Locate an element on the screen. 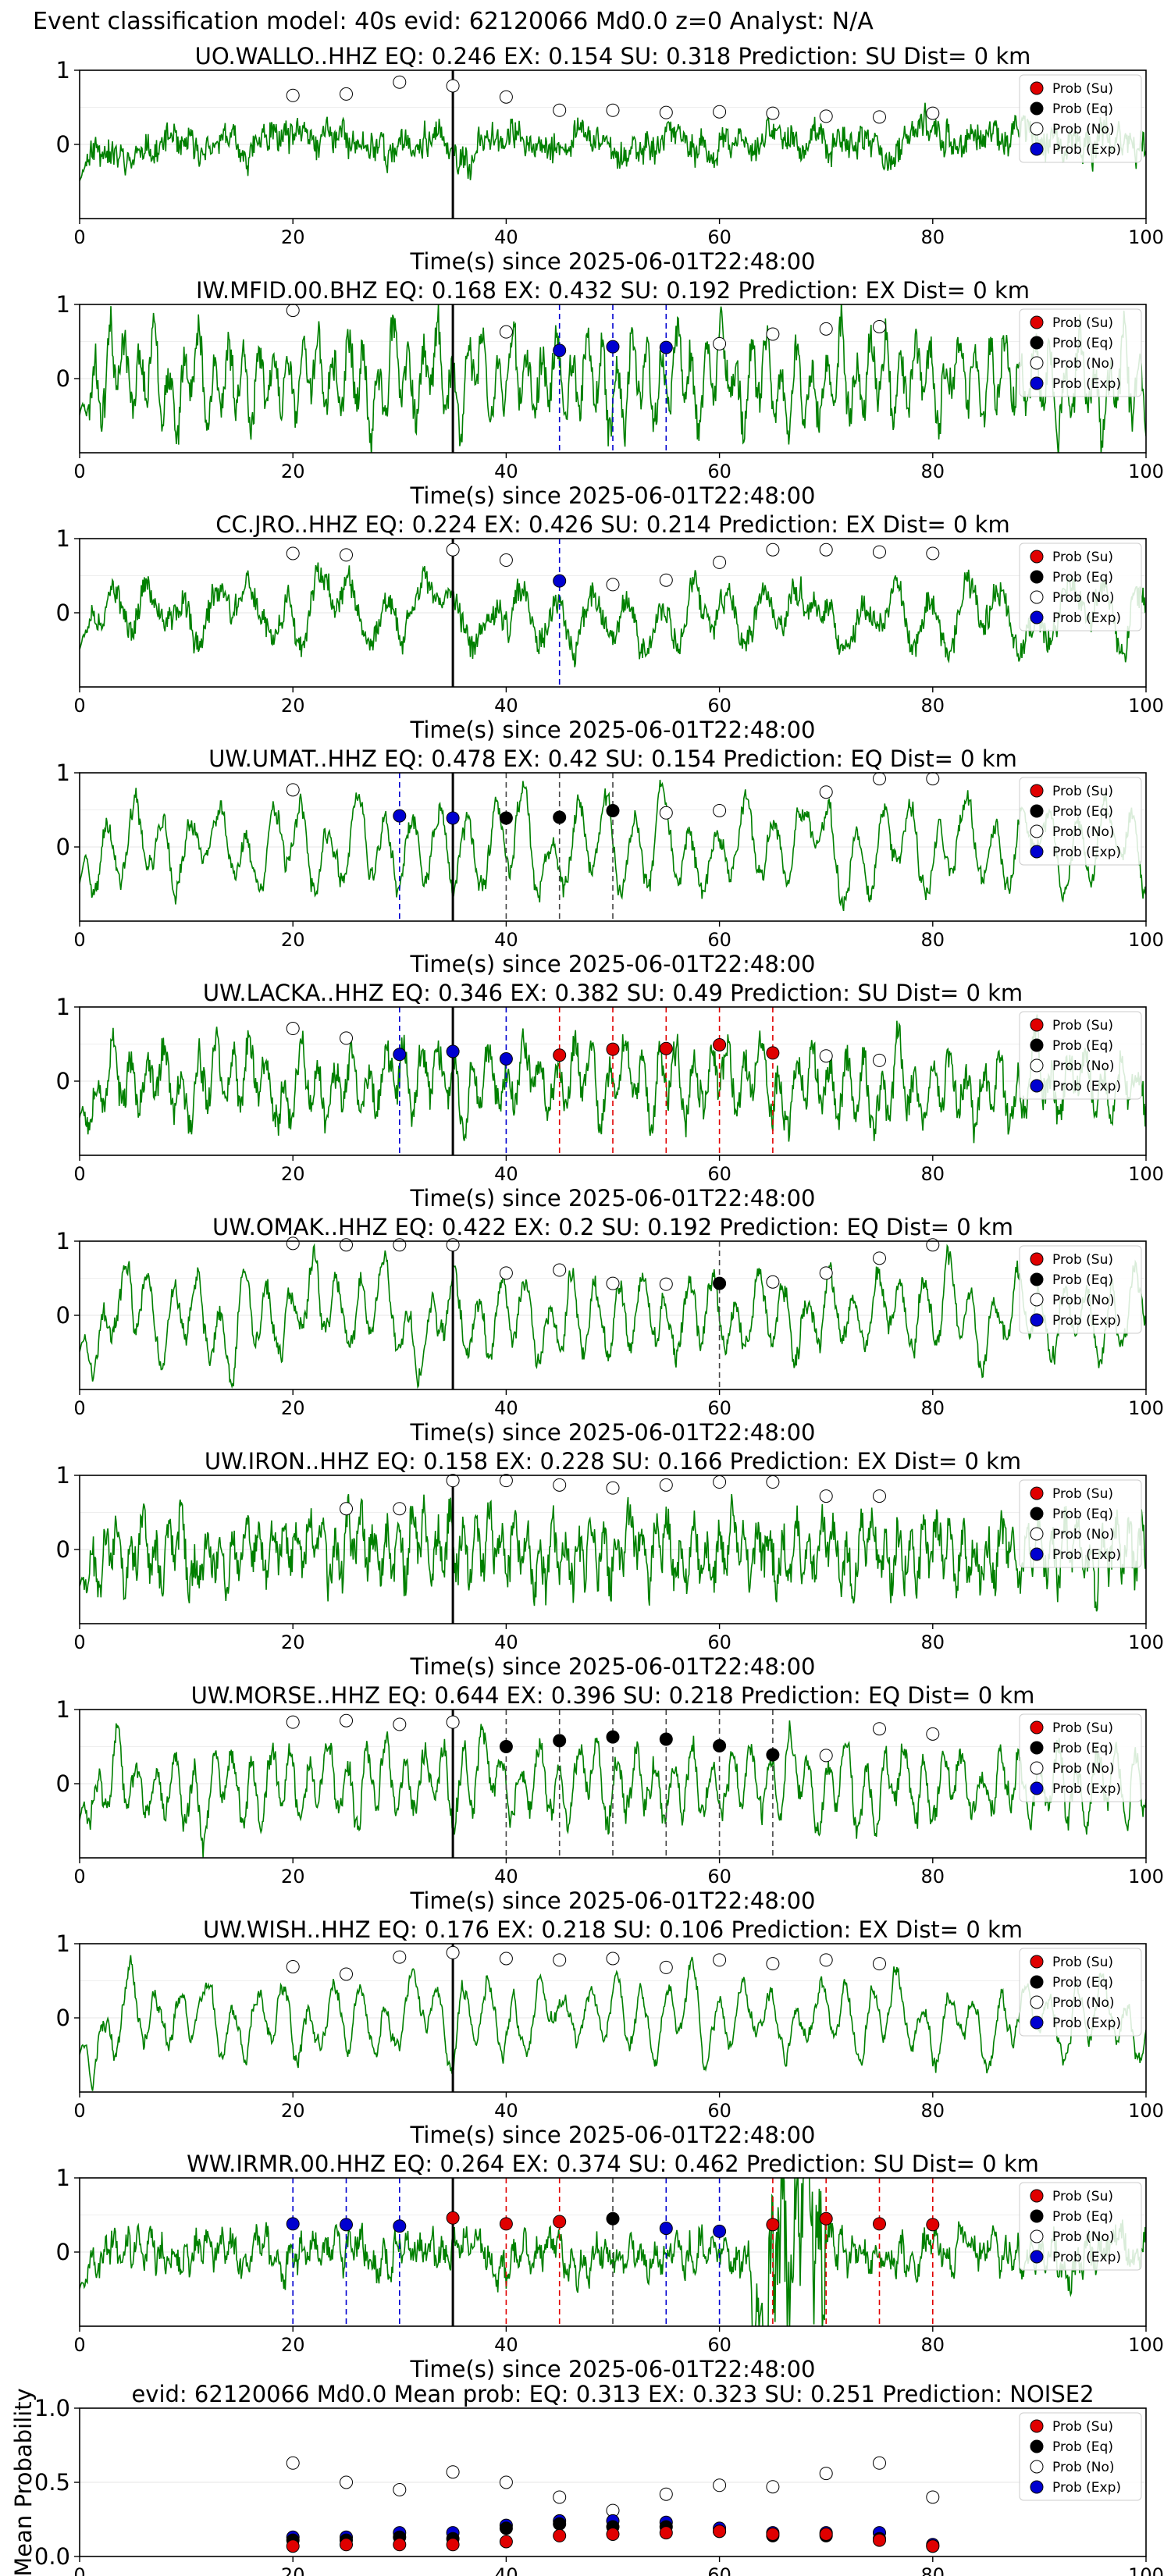 This screenshot has width=1171, height=2576. y-tick-label: 0 is located at coordinates (63, 613).